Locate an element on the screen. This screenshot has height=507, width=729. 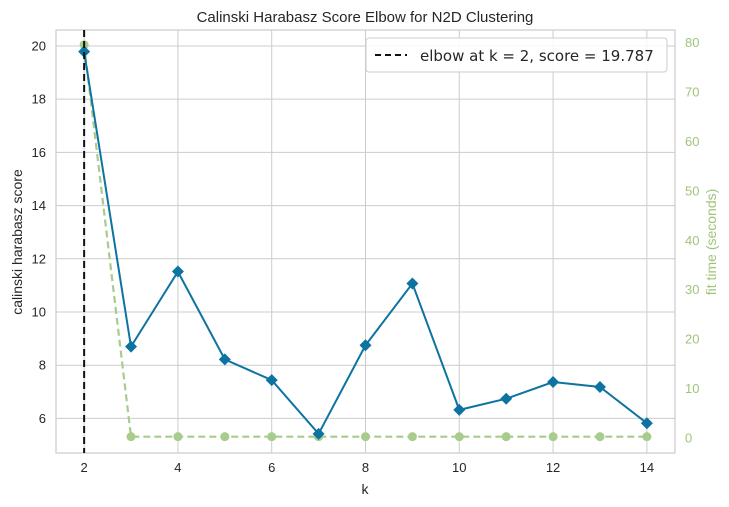
y-tick-label: 16 is located at coordinates (39, 152).